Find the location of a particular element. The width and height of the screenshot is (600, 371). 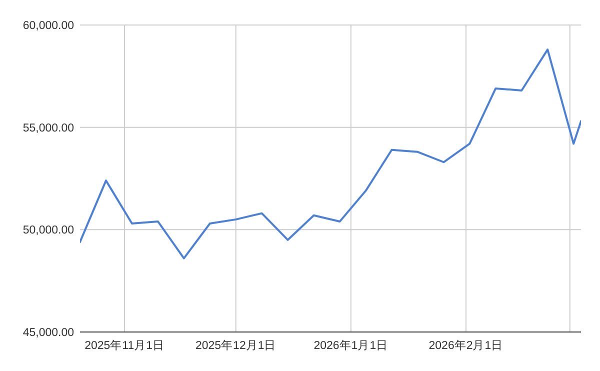

y-tick-label: 50,000.00 is located at coordinates (48, 230).